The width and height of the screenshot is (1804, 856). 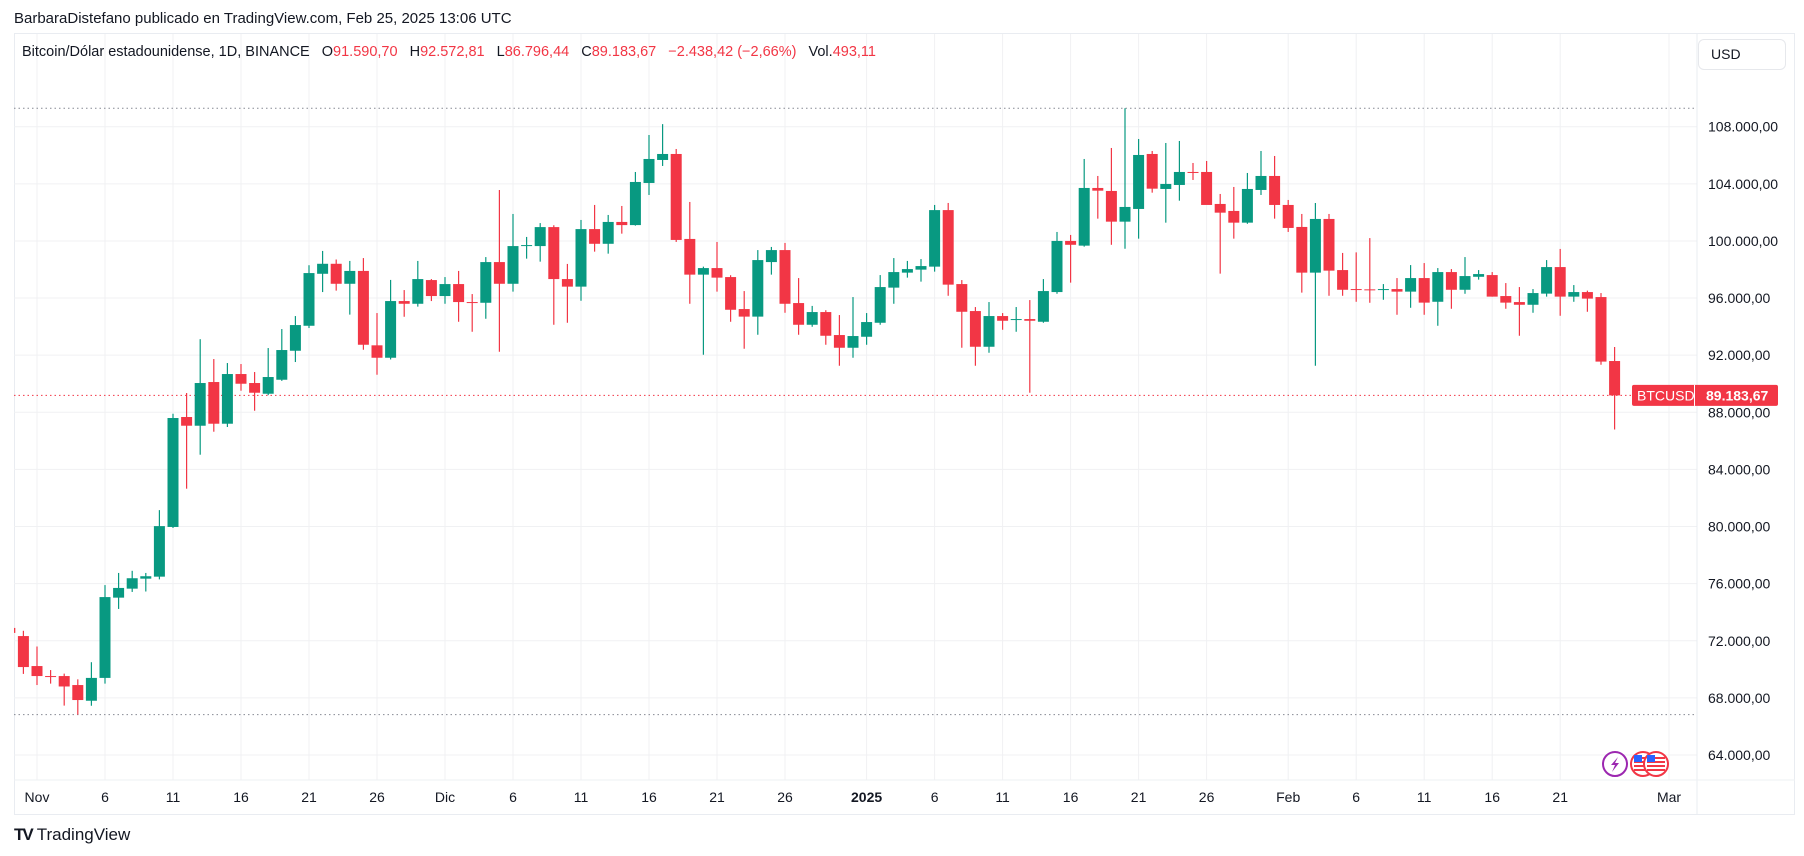 What do you see at coordinates (717, 797) in the screenshot?
I see `x-tick-label: 21` at bounding box center [717, 797].